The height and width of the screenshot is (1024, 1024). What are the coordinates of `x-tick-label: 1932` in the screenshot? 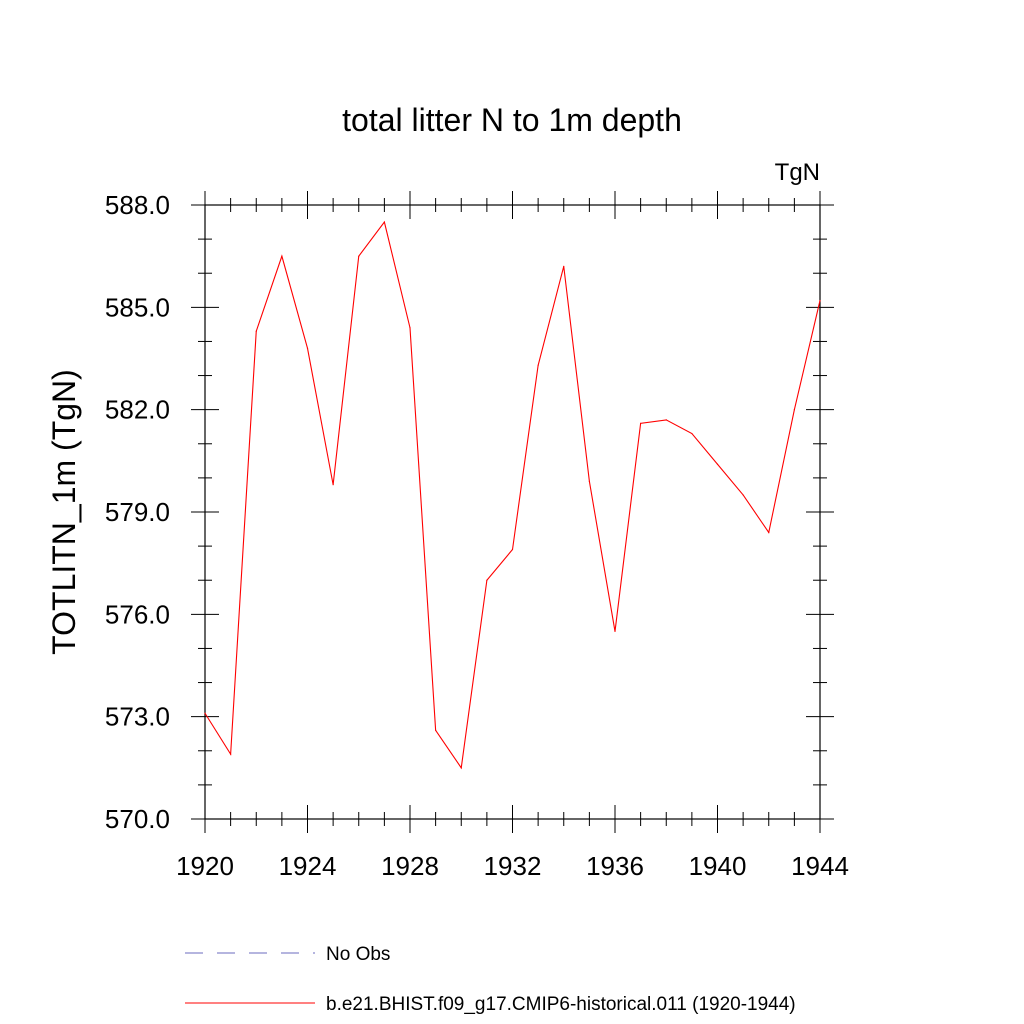 It's located at (513, 866).